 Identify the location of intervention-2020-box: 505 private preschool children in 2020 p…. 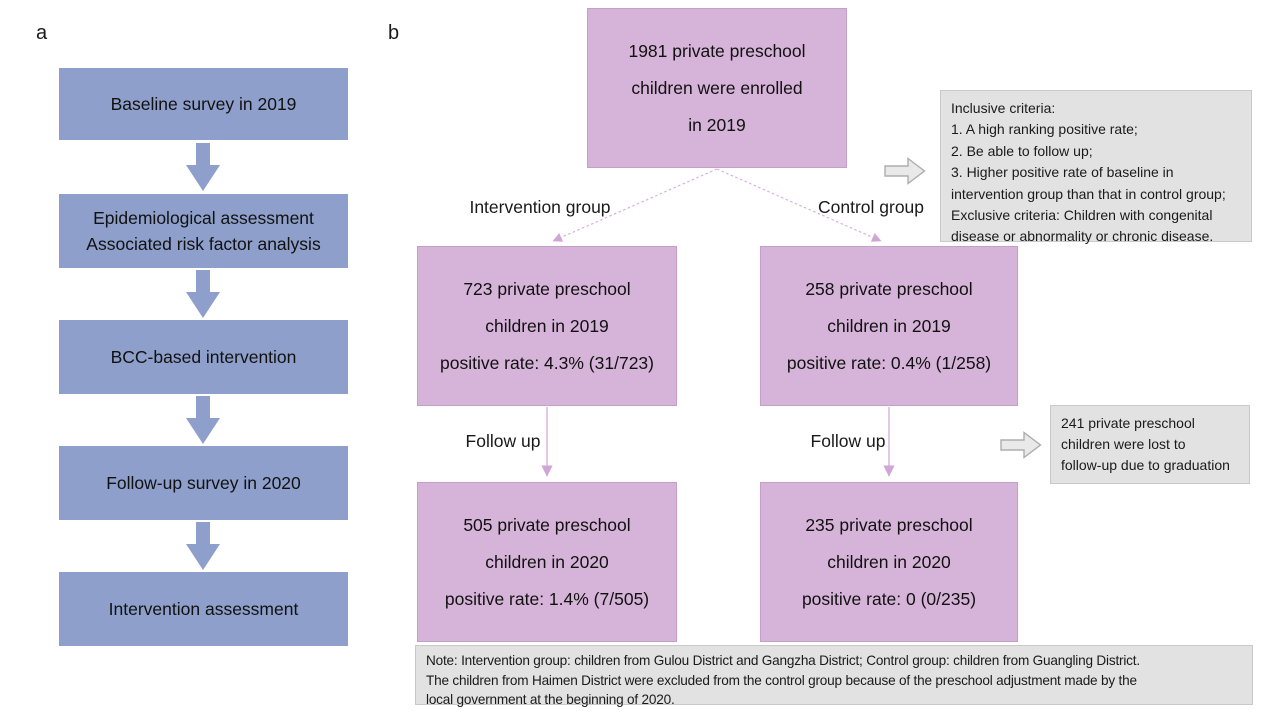
(547, 562).